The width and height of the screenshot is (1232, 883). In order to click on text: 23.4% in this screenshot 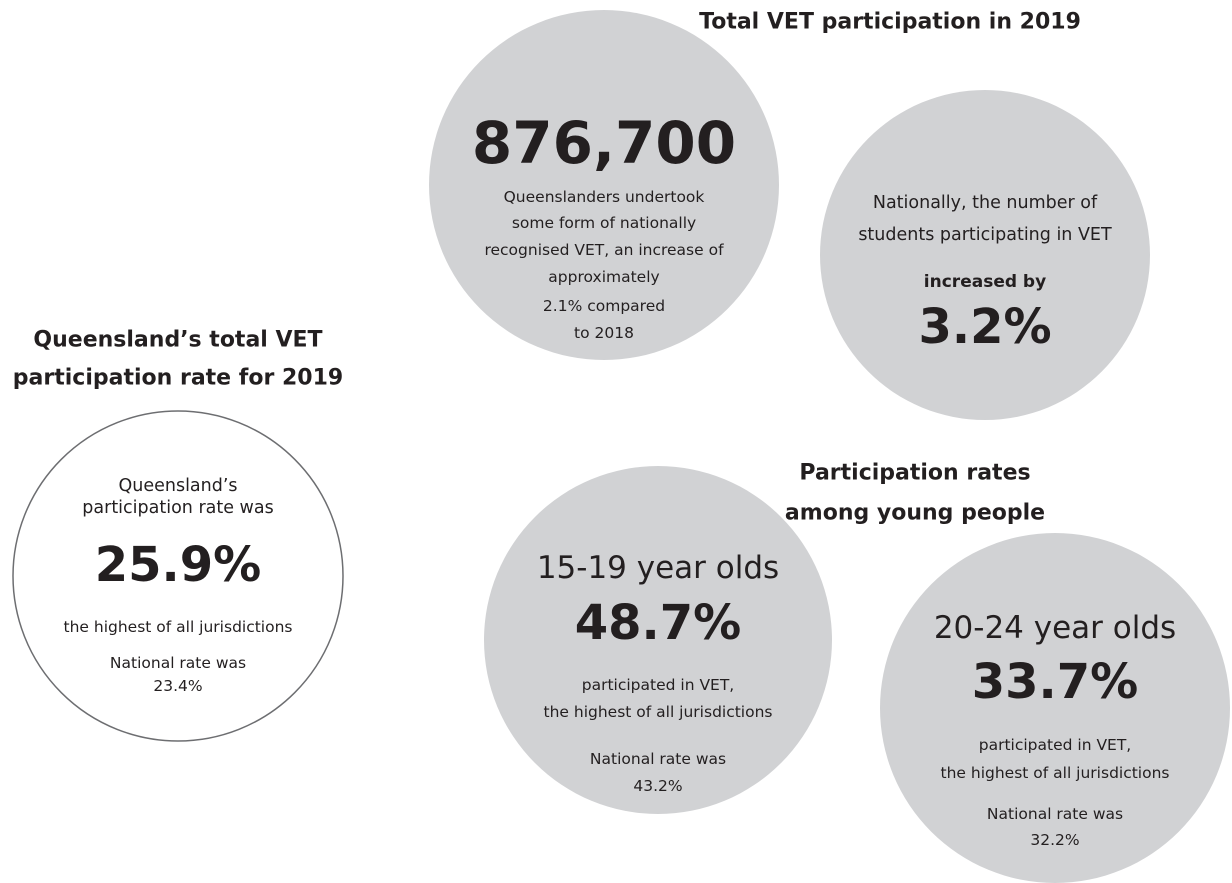, I will do `click(178, 686)`.